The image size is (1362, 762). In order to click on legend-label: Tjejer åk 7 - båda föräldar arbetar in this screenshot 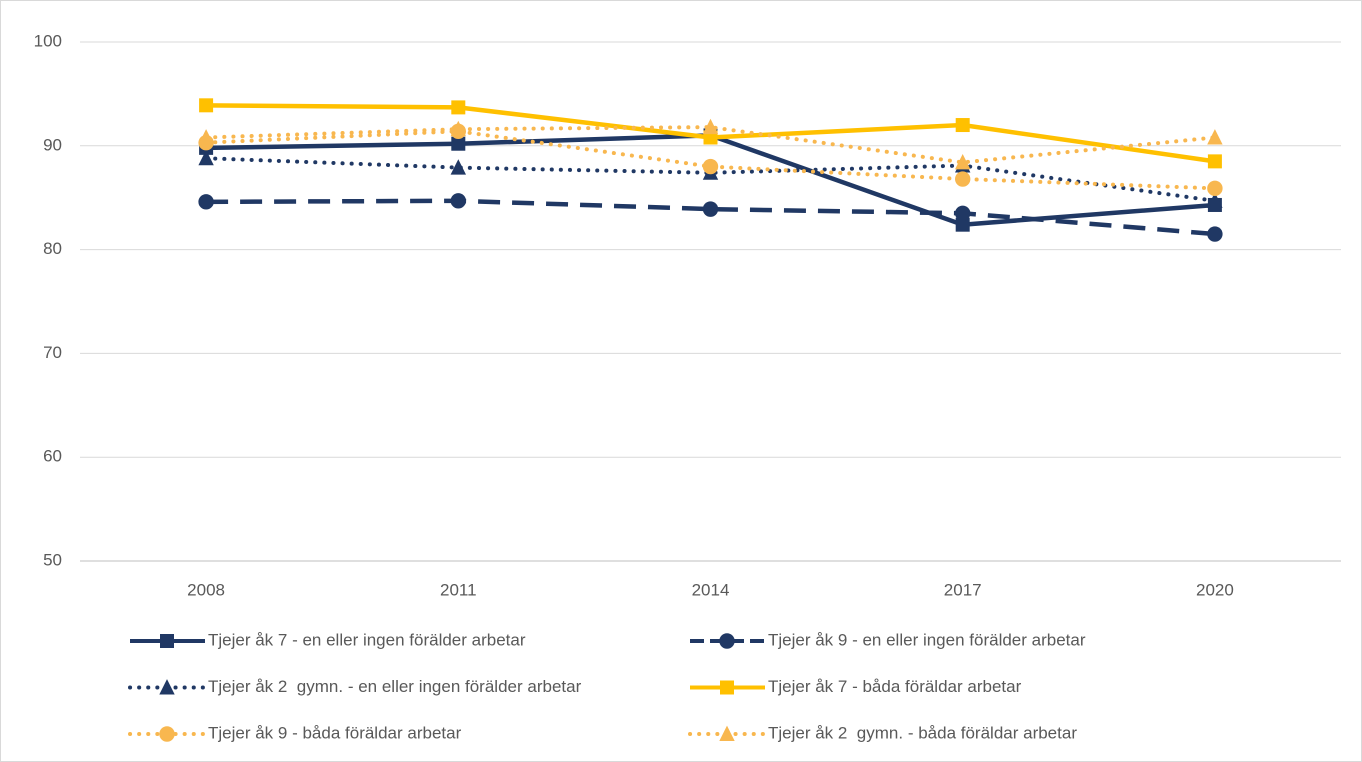, I will do `click(895, 686)`.